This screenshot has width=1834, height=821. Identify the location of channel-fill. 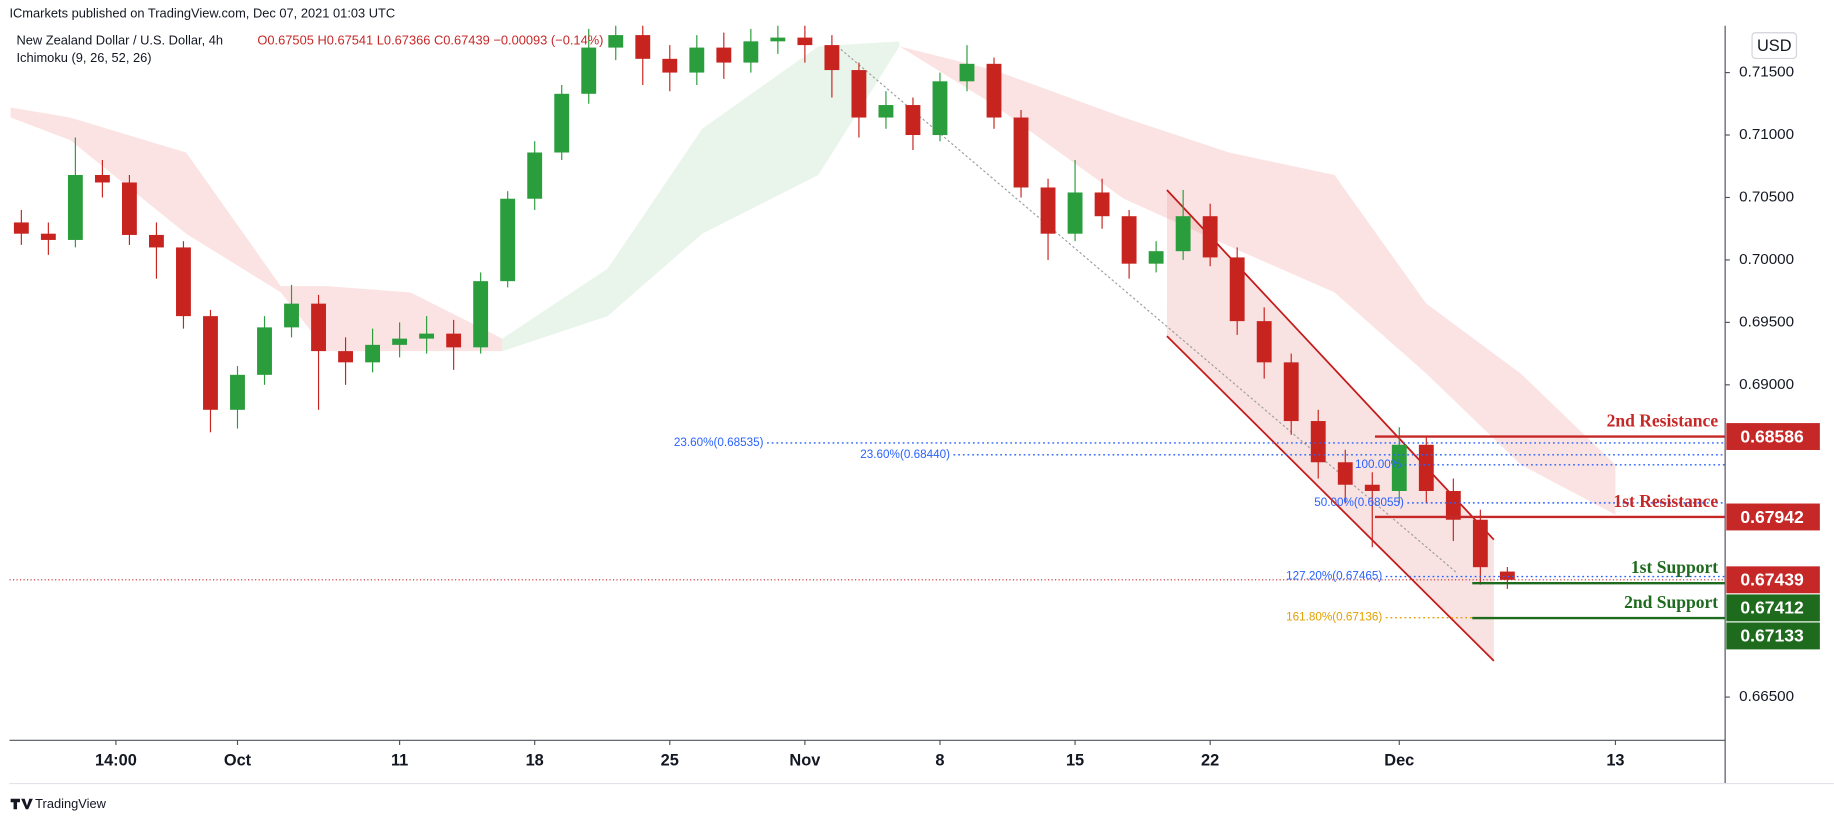
(1330, 425).